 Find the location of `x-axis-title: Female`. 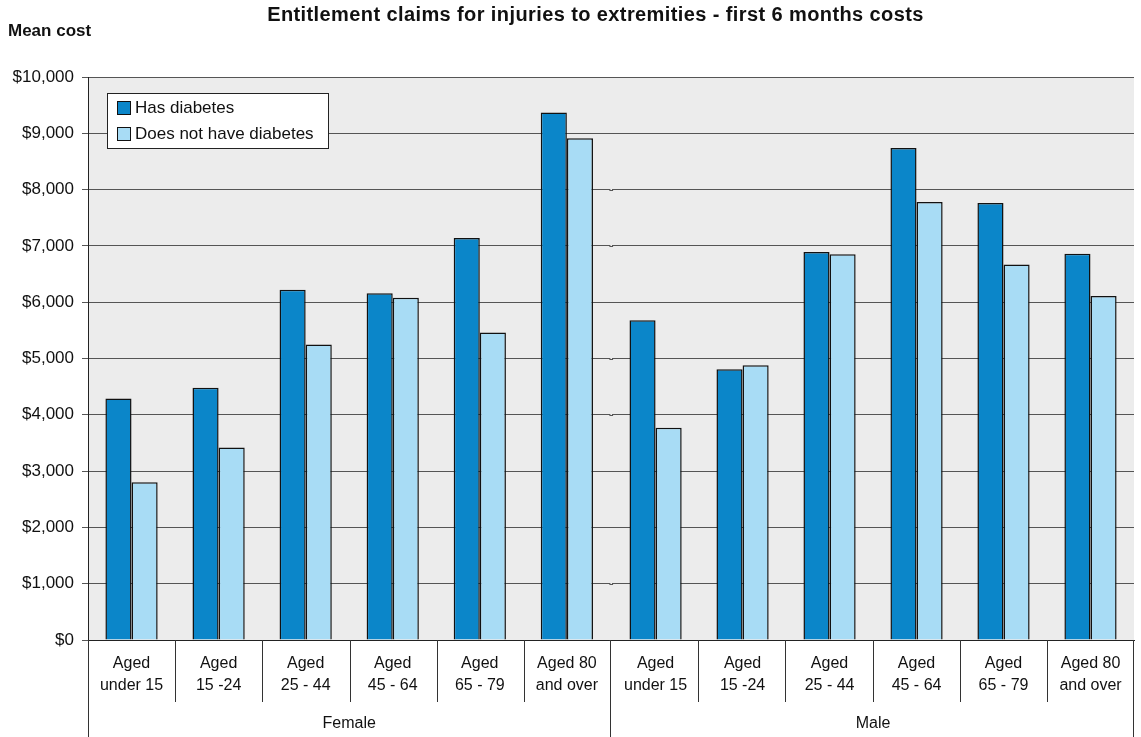

x-axis-title: Female is located at coordinates (349, 722).